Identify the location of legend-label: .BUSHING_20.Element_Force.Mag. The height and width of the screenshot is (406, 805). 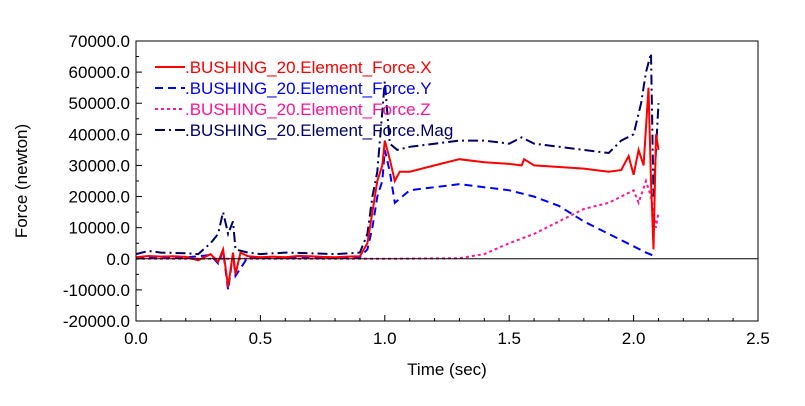
(319, 130).